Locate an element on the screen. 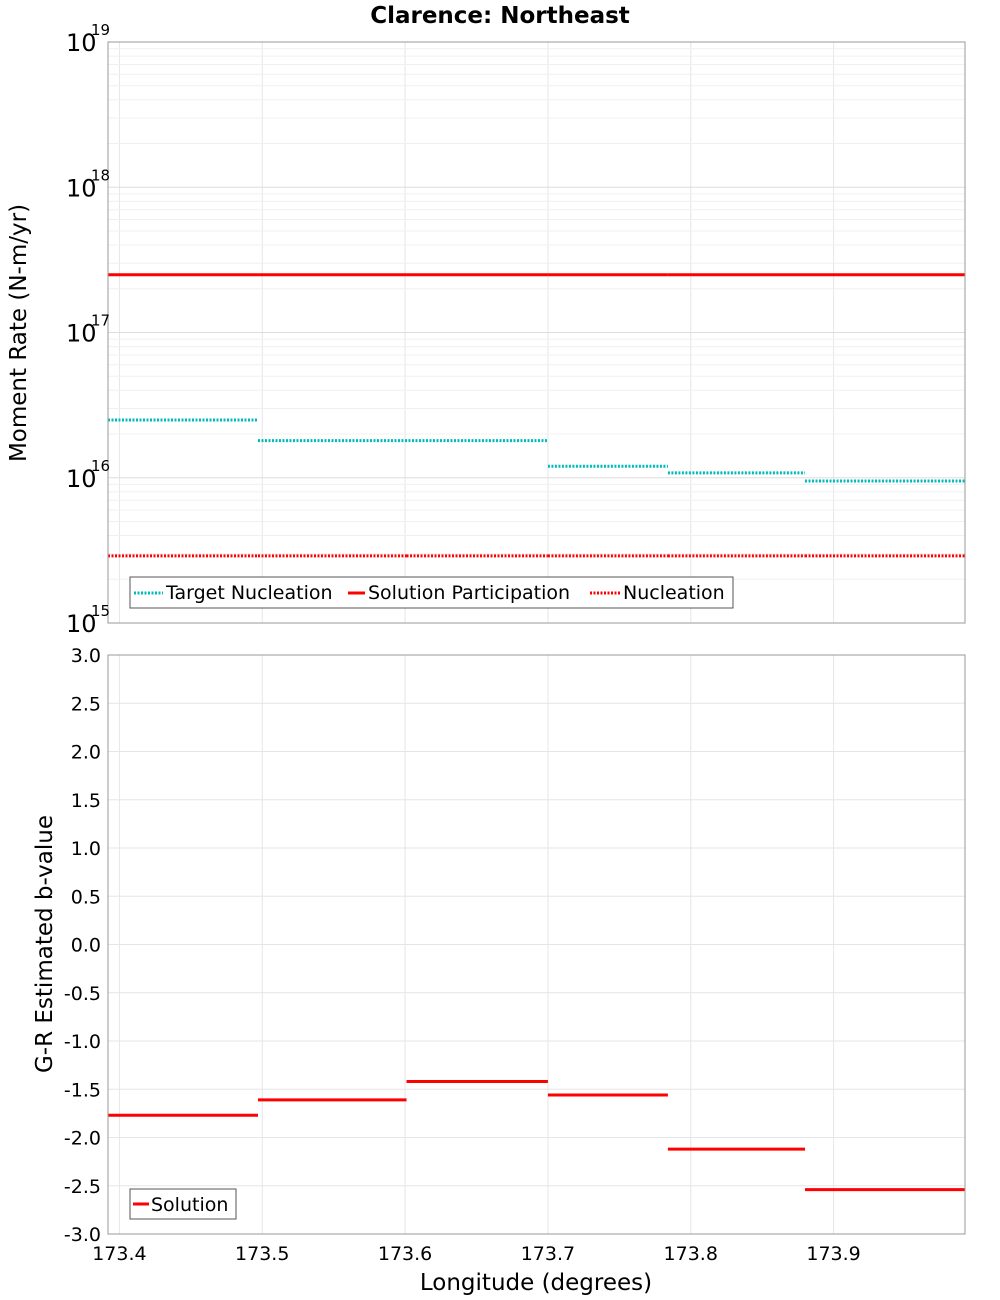 The image size is (1000, 1300). x-axis-label: Longitude (degrees) is located at coordinates (536, 1283).